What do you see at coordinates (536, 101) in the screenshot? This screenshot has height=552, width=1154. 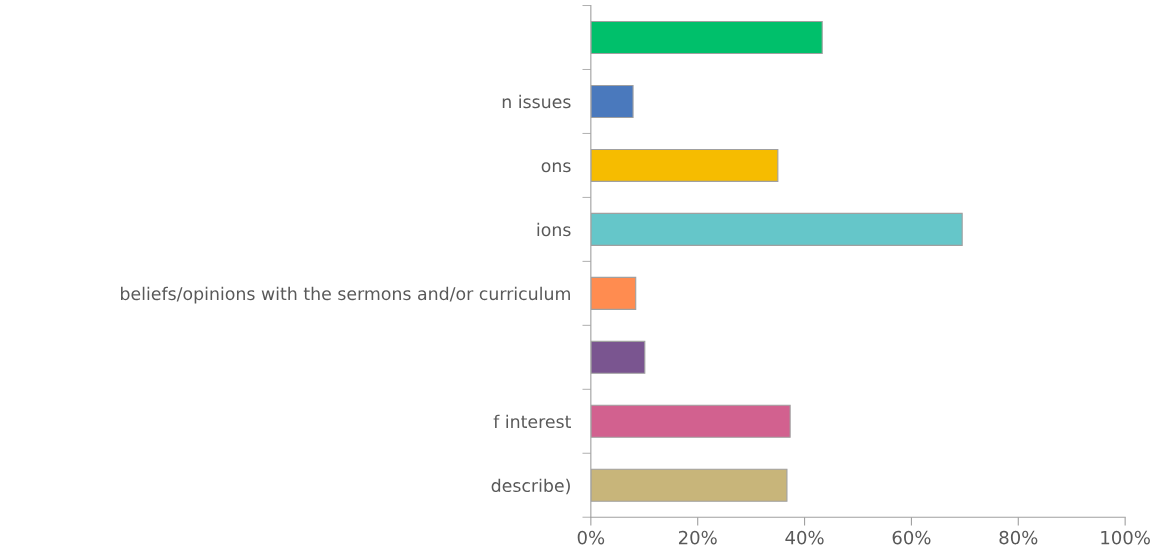 I see `y-tick-label: n issues` at bounding box center [536, 101].